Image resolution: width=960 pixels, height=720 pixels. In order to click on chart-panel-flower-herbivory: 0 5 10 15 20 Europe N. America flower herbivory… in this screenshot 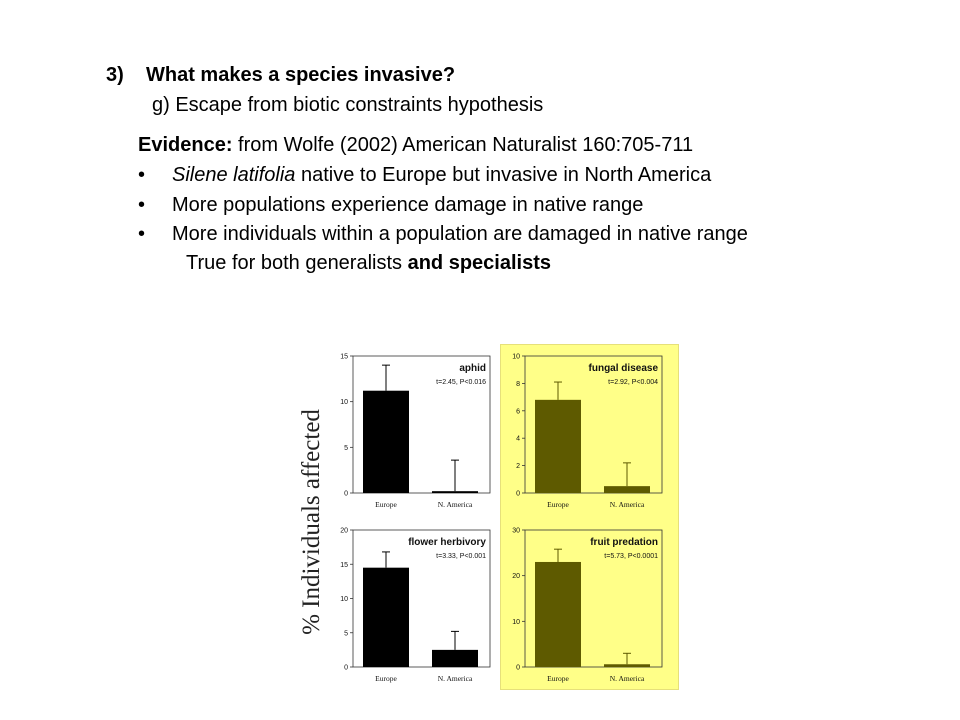, I will do `click(415, 605)`.